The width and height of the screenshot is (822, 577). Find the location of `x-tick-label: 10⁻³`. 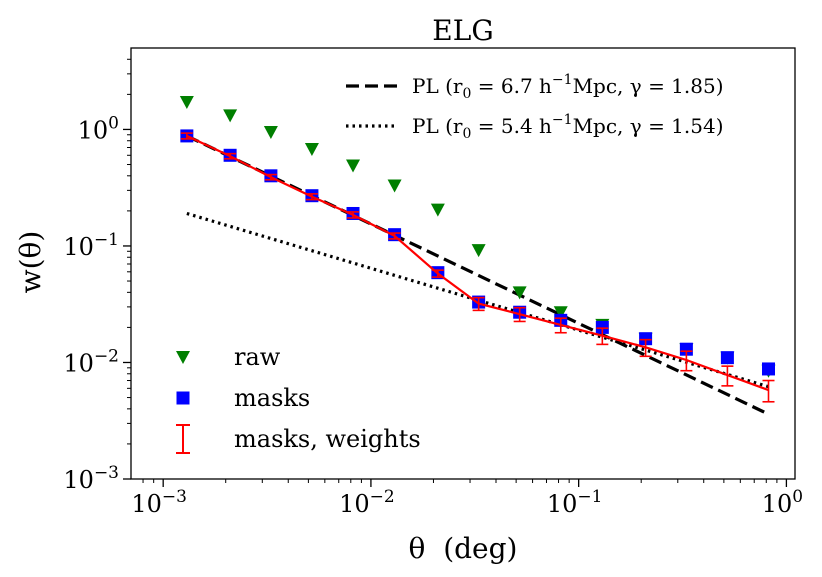

x-tick-label: 10⁻³ is located at coordinates (159, 502).